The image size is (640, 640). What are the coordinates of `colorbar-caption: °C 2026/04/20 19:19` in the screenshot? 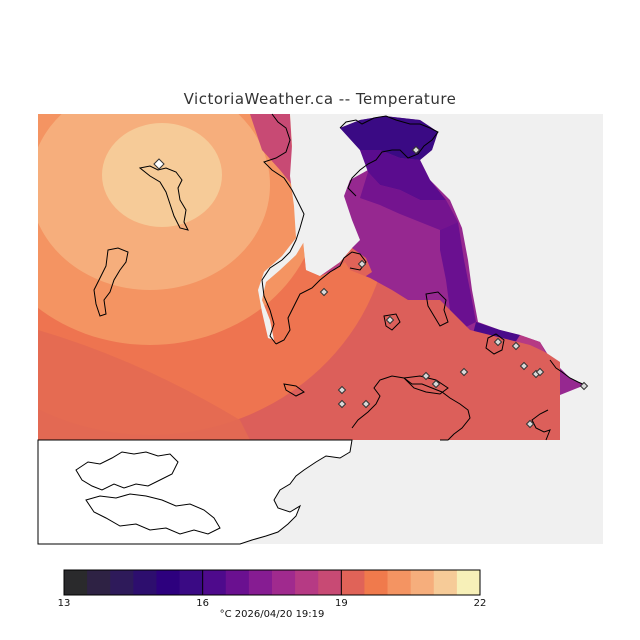 It's located at (272, 614).